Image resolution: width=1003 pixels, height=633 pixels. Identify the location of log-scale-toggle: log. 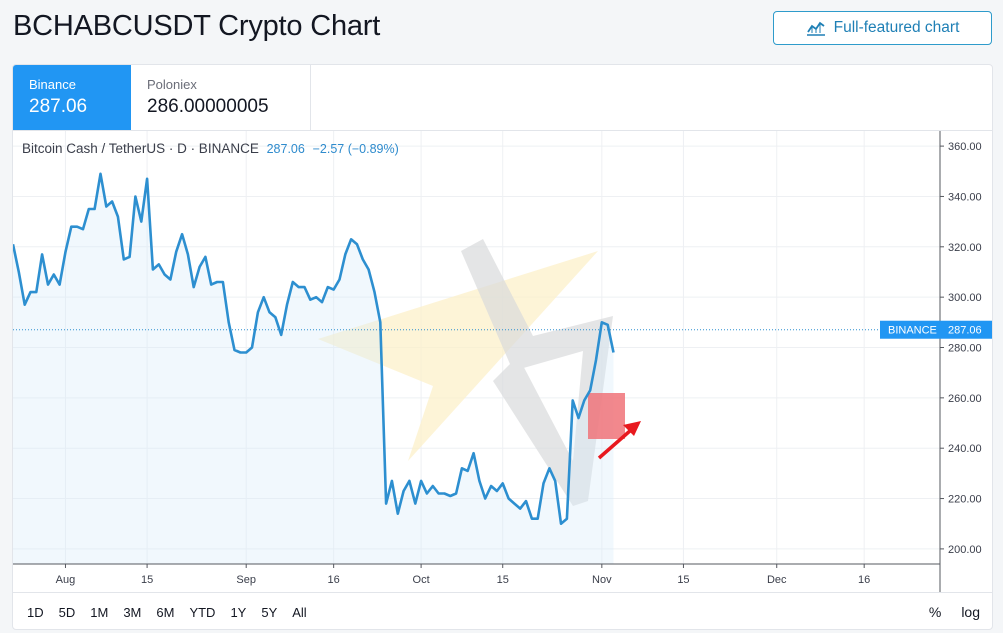
(970, 612).